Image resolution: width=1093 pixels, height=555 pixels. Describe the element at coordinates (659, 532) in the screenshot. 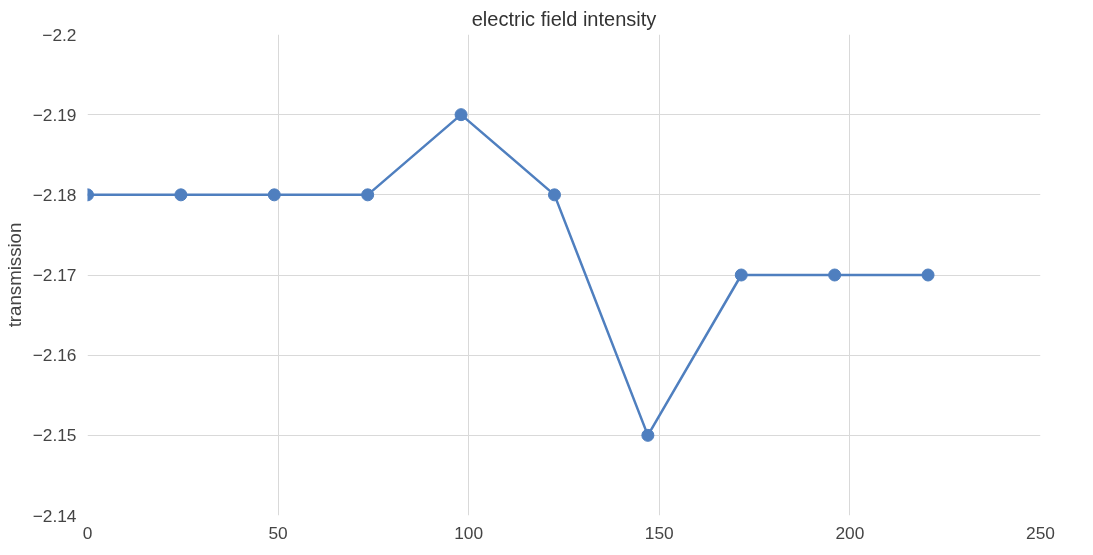

I see `x-tick-label: 150` at that location.